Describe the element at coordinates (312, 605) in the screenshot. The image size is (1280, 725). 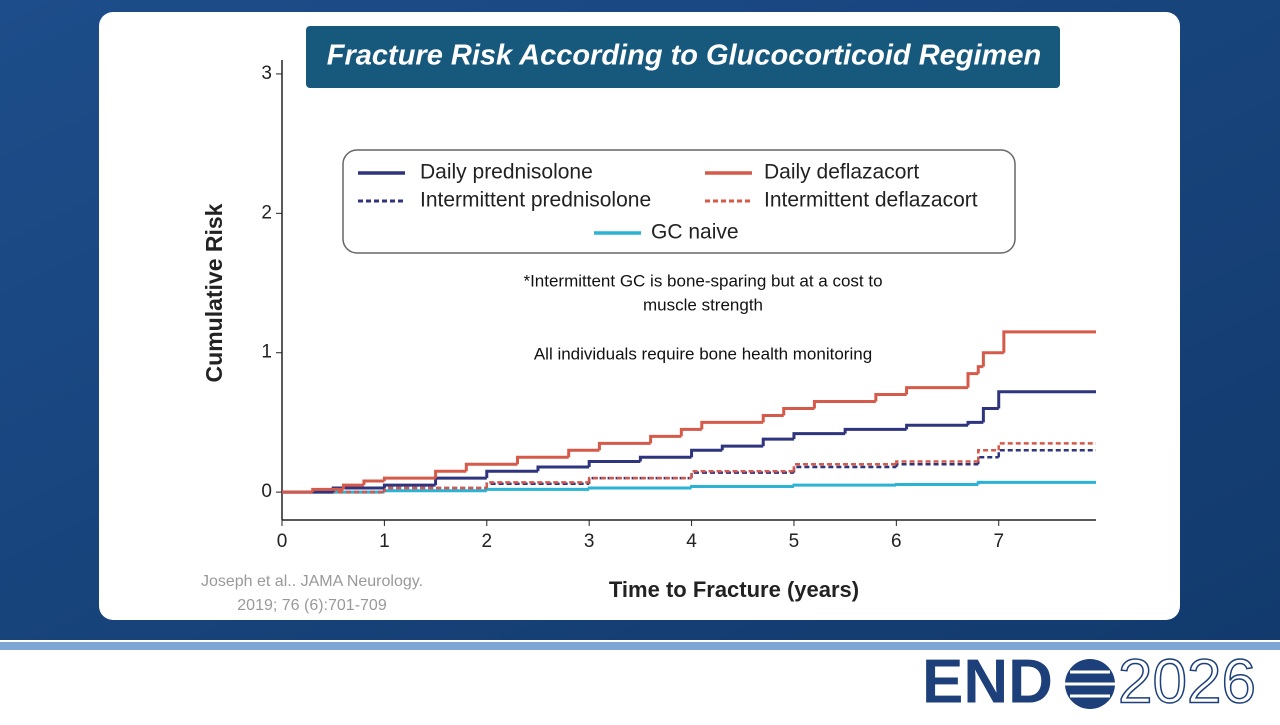
I see `citation: 2019; 76 (6):701-709` at that location.